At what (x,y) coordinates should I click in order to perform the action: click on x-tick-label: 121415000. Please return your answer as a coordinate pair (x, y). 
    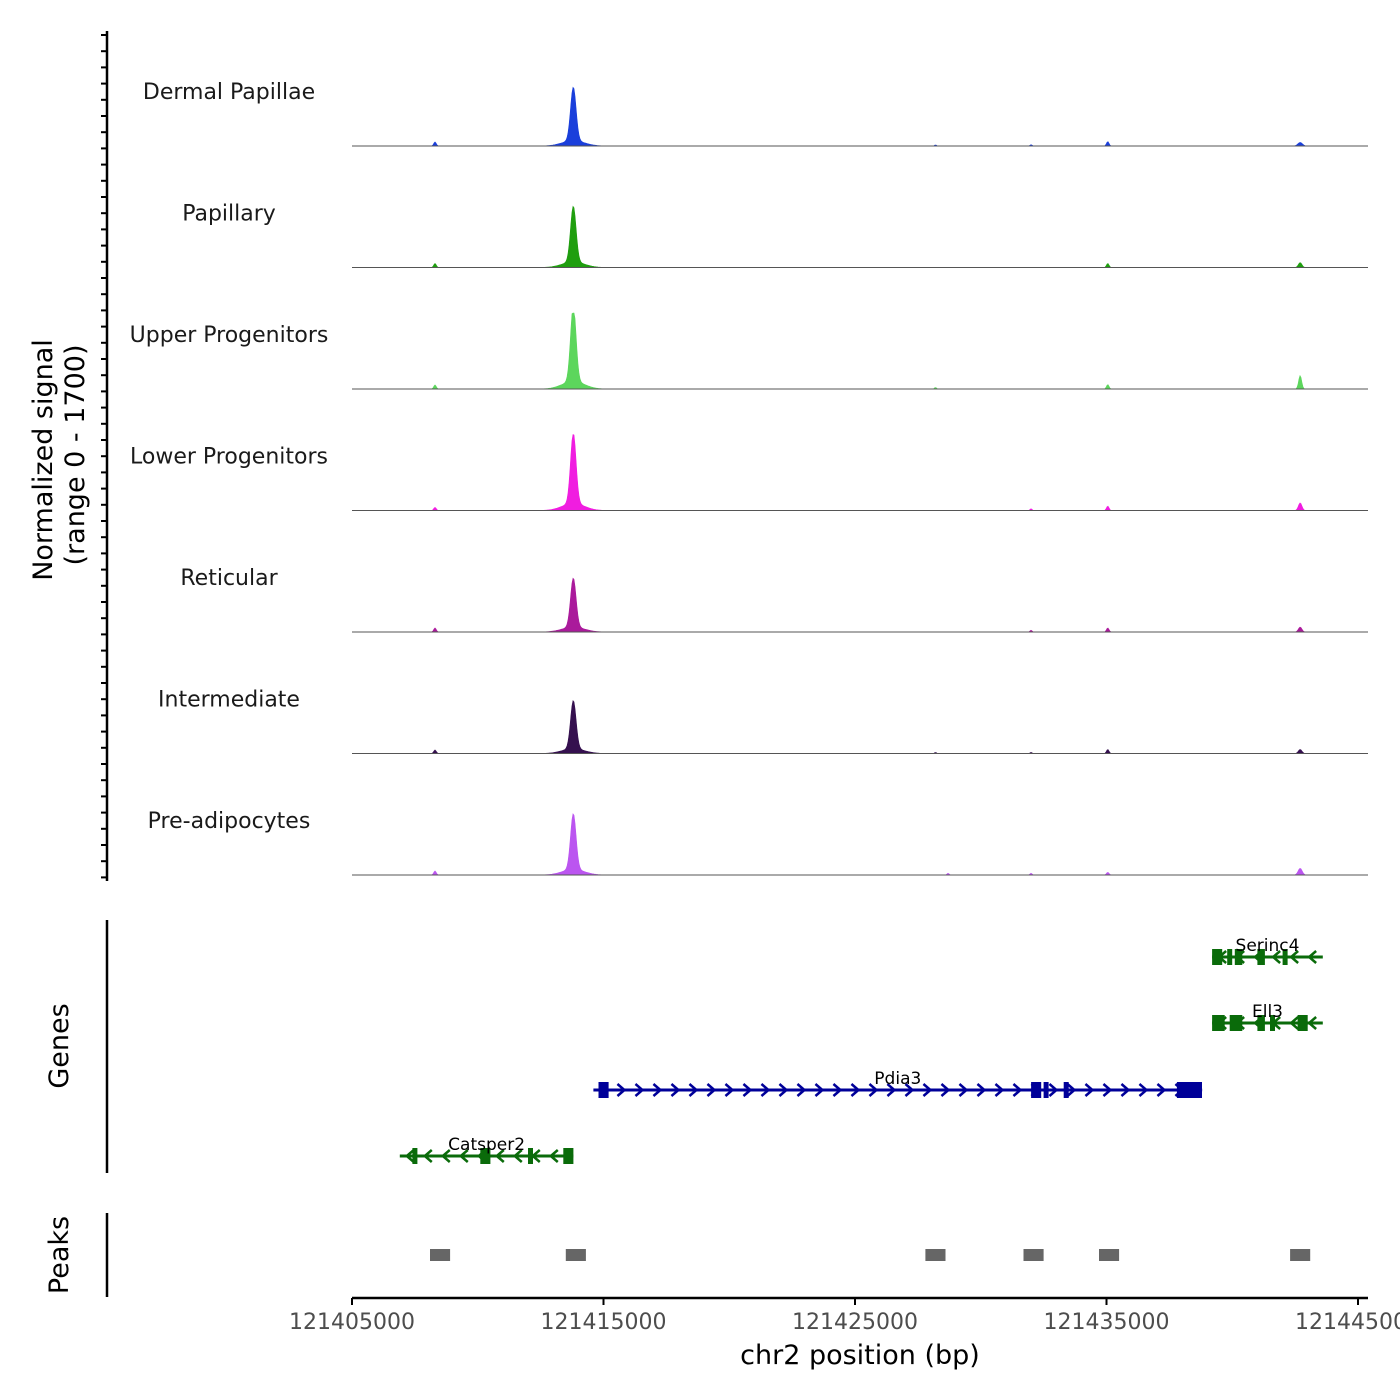
    Looking at the image, I should click on (604, 1322).